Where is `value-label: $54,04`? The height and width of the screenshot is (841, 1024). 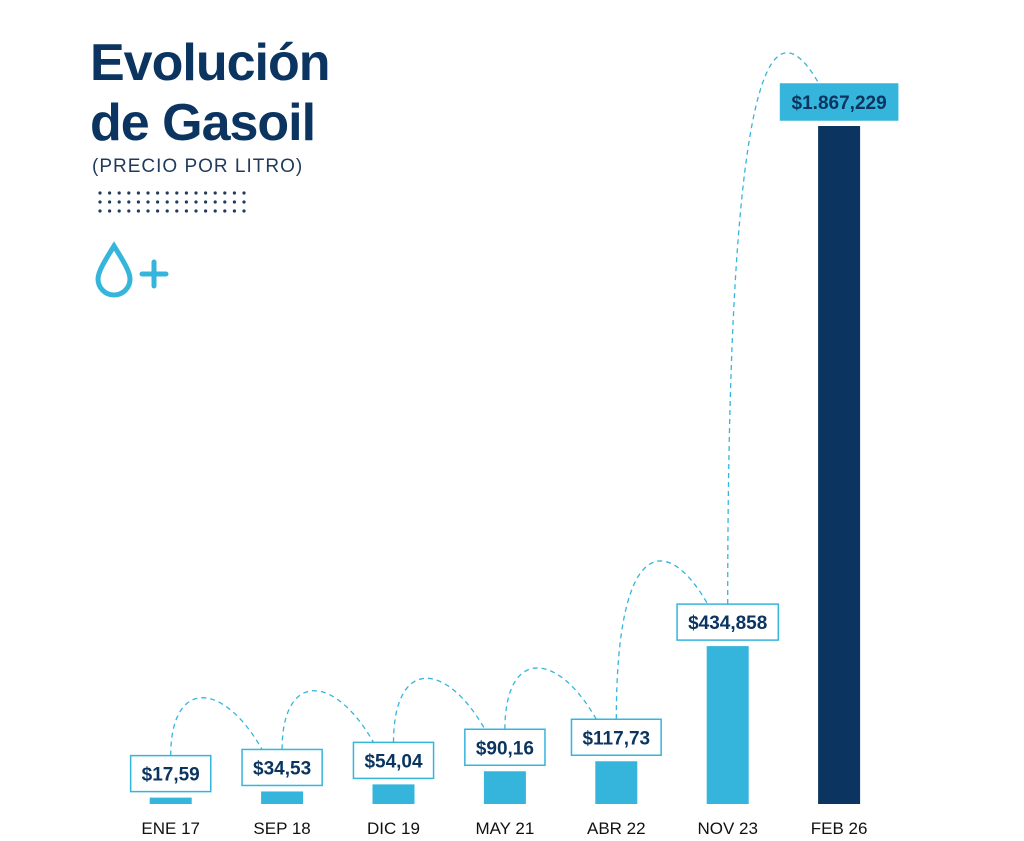 value-label: $54,04 is located at coordinates (393, 761).